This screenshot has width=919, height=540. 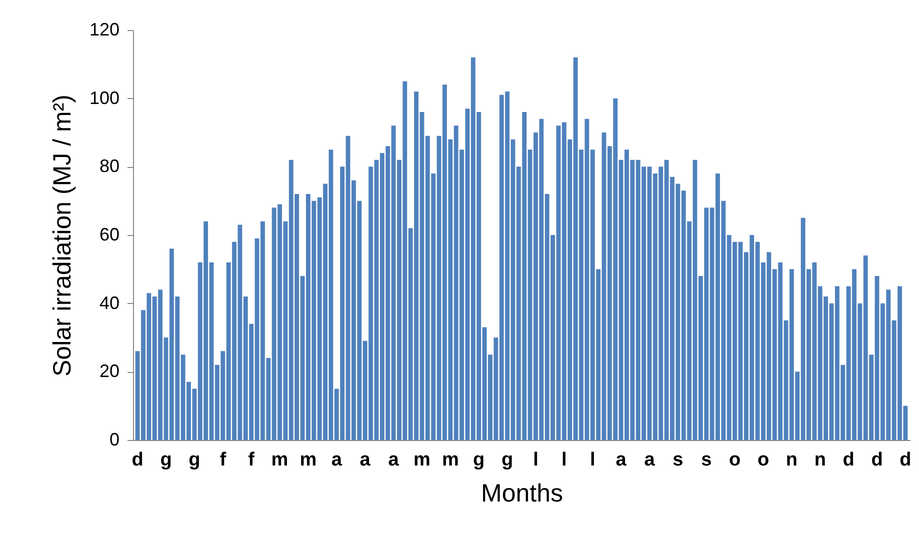 What do you see at coordinates (522, 494) in the screenshot?
I see `x-axis-title: Months` at bounding box center [522, 494].